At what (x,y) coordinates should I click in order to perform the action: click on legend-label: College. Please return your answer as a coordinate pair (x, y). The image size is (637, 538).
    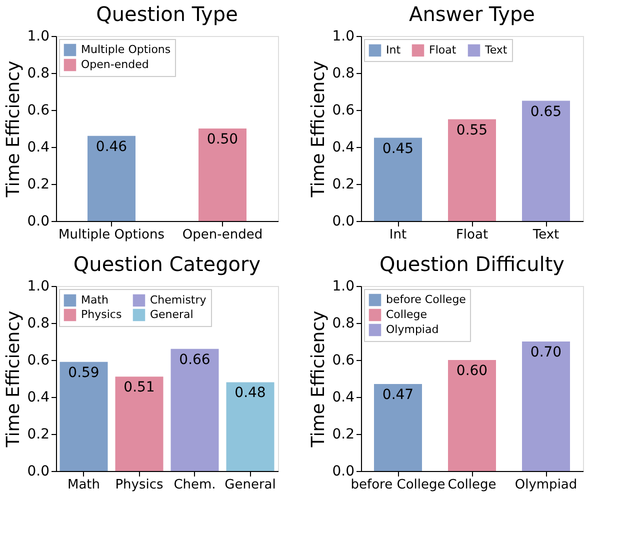
    Looking at the image, I should click on (407, 314).